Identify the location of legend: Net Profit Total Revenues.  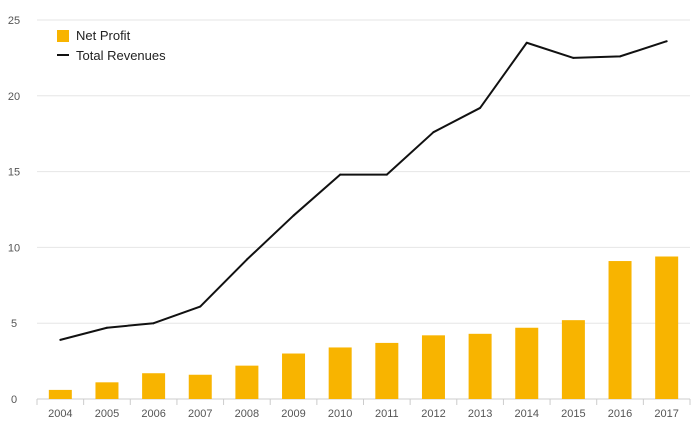
(111, 45).